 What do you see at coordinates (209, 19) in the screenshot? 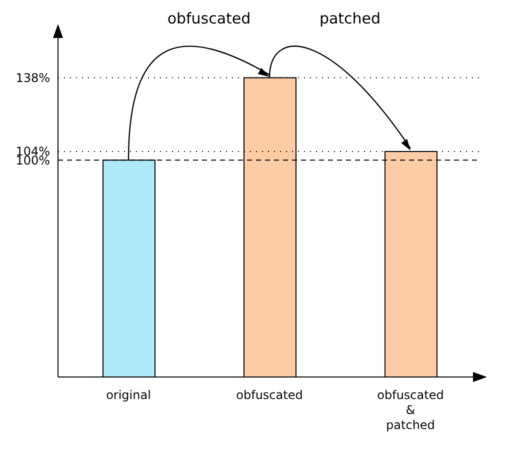
I see `text: obfuscated` at bounding box center [209, 19].